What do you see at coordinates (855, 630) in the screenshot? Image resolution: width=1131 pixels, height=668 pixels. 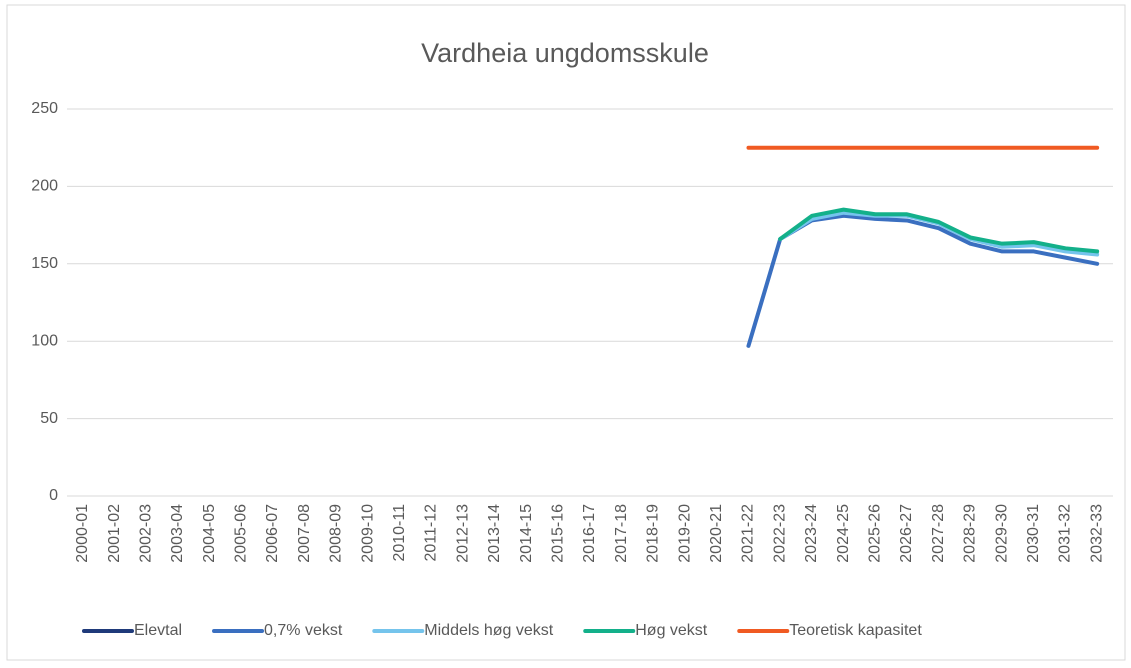 I see `legend-label: Teoretisk kapasitet` at bounding box center [855, 630].